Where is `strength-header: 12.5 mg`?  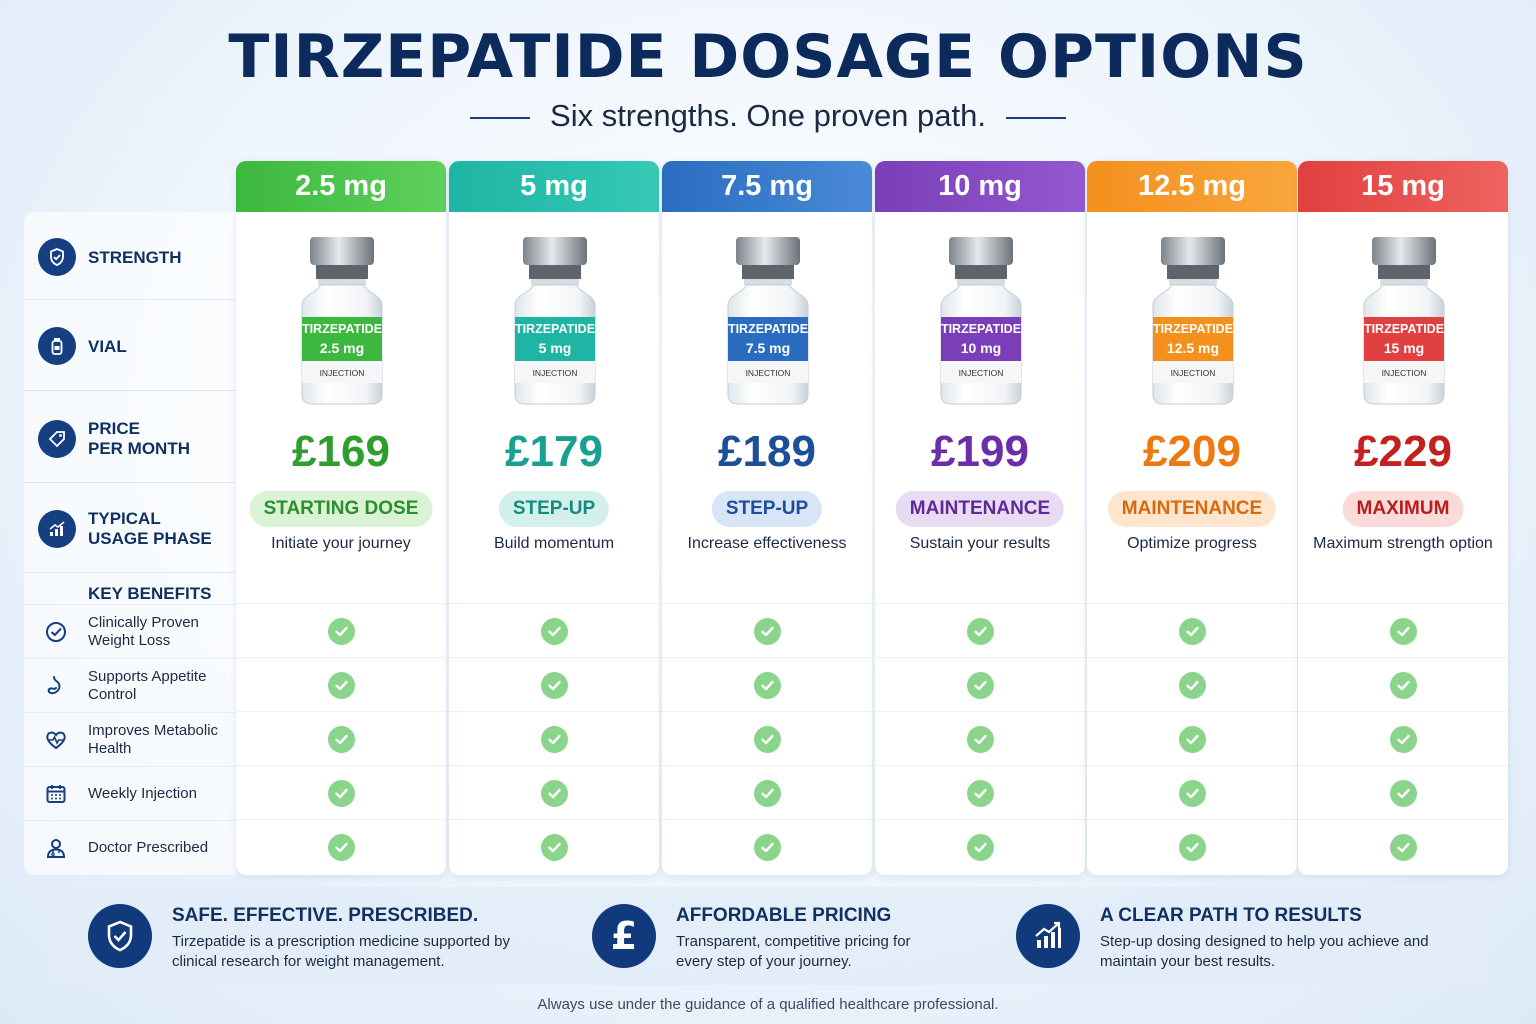 strength-header: 12.5 mg is located at coordinates (1192, 186).